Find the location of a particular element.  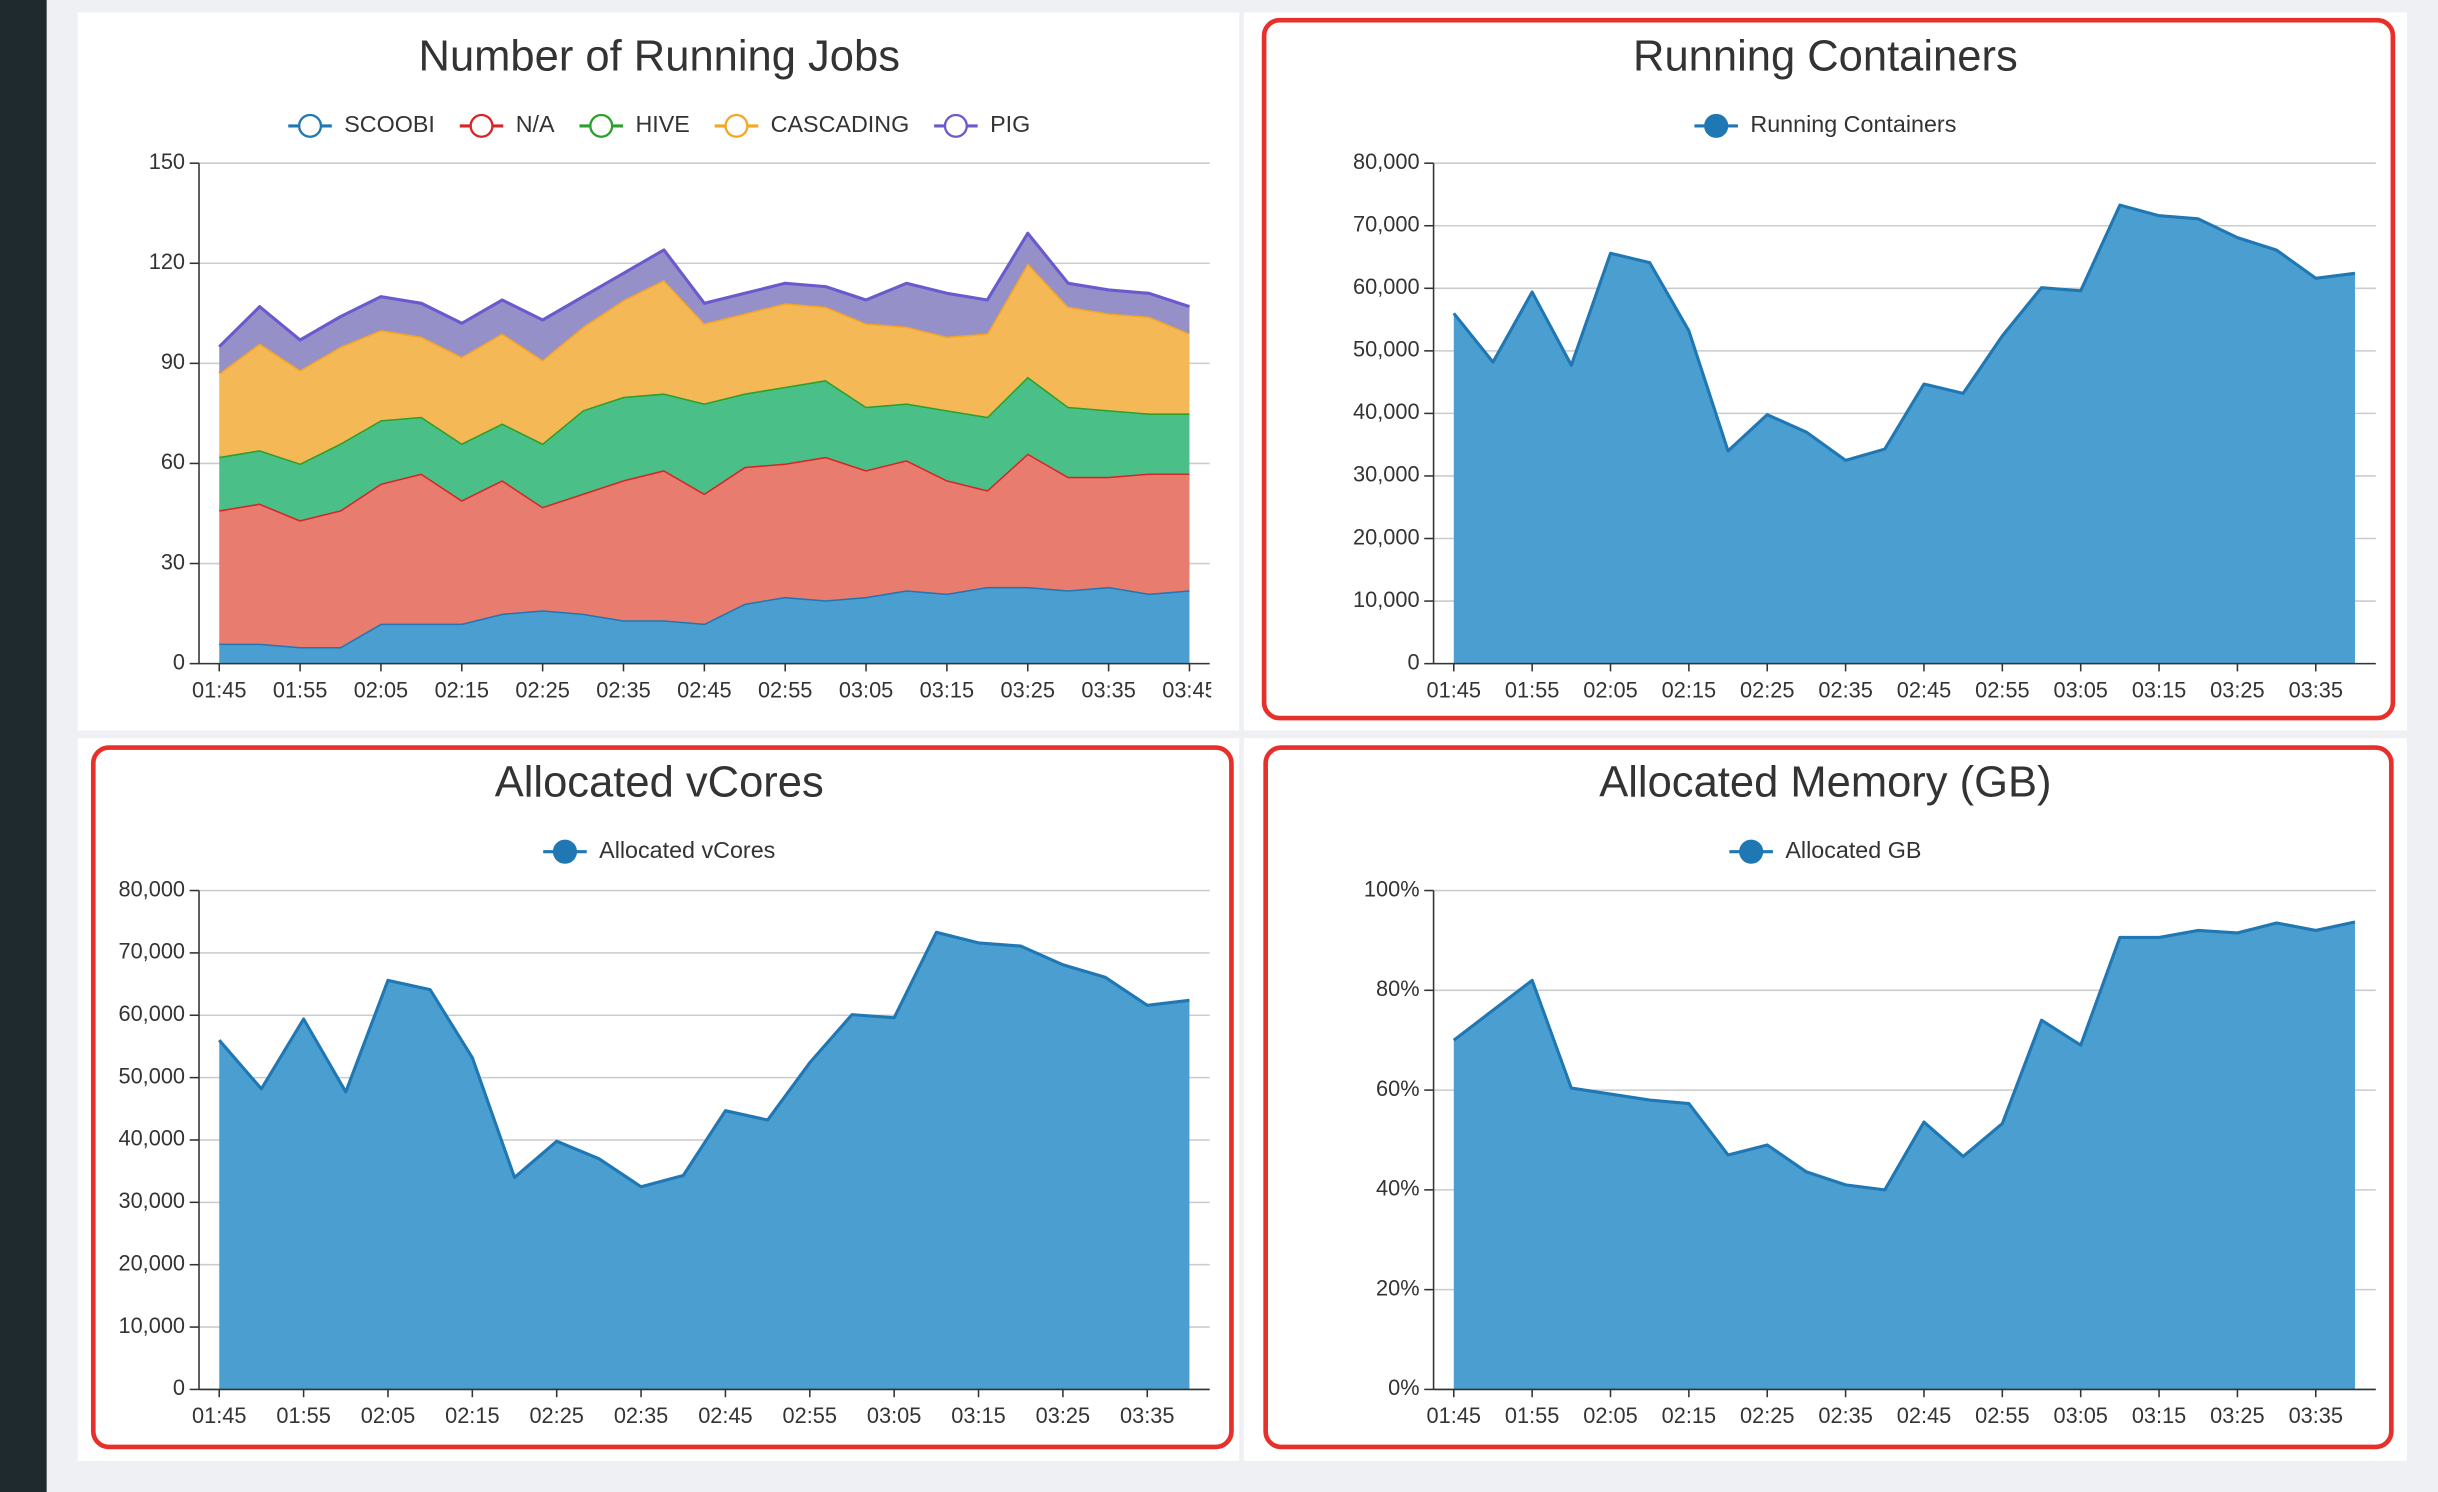

y-tick-label: 100% is located at coordinates (1392, 888).